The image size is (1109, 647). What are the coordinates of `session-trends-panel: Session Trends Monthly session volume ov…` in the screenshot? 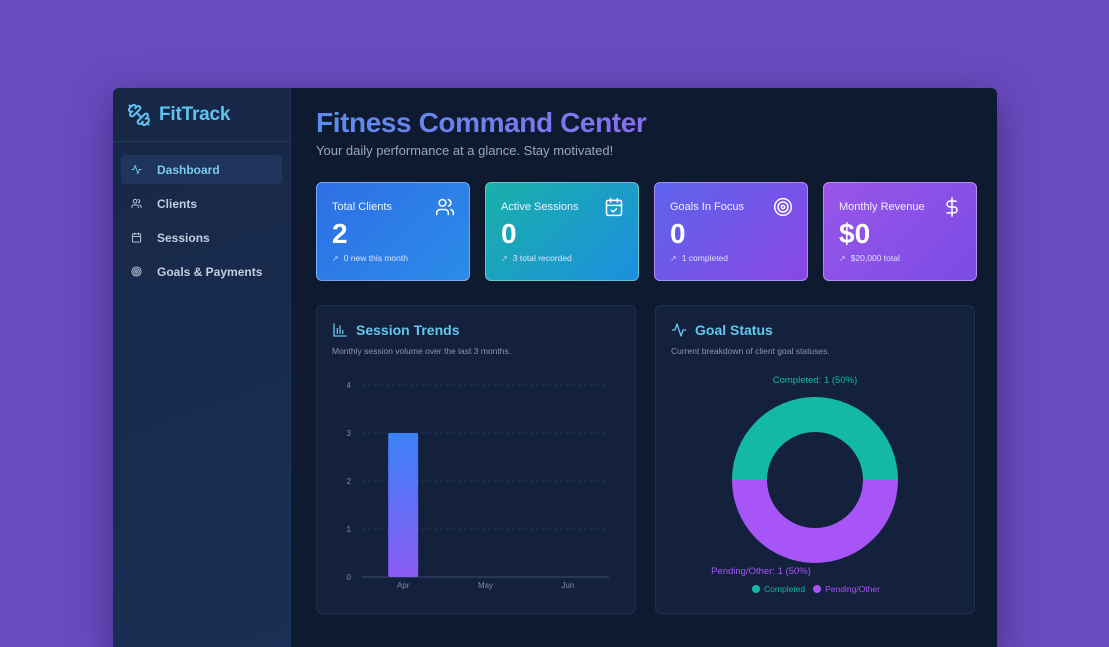 It's located at (476, 459).